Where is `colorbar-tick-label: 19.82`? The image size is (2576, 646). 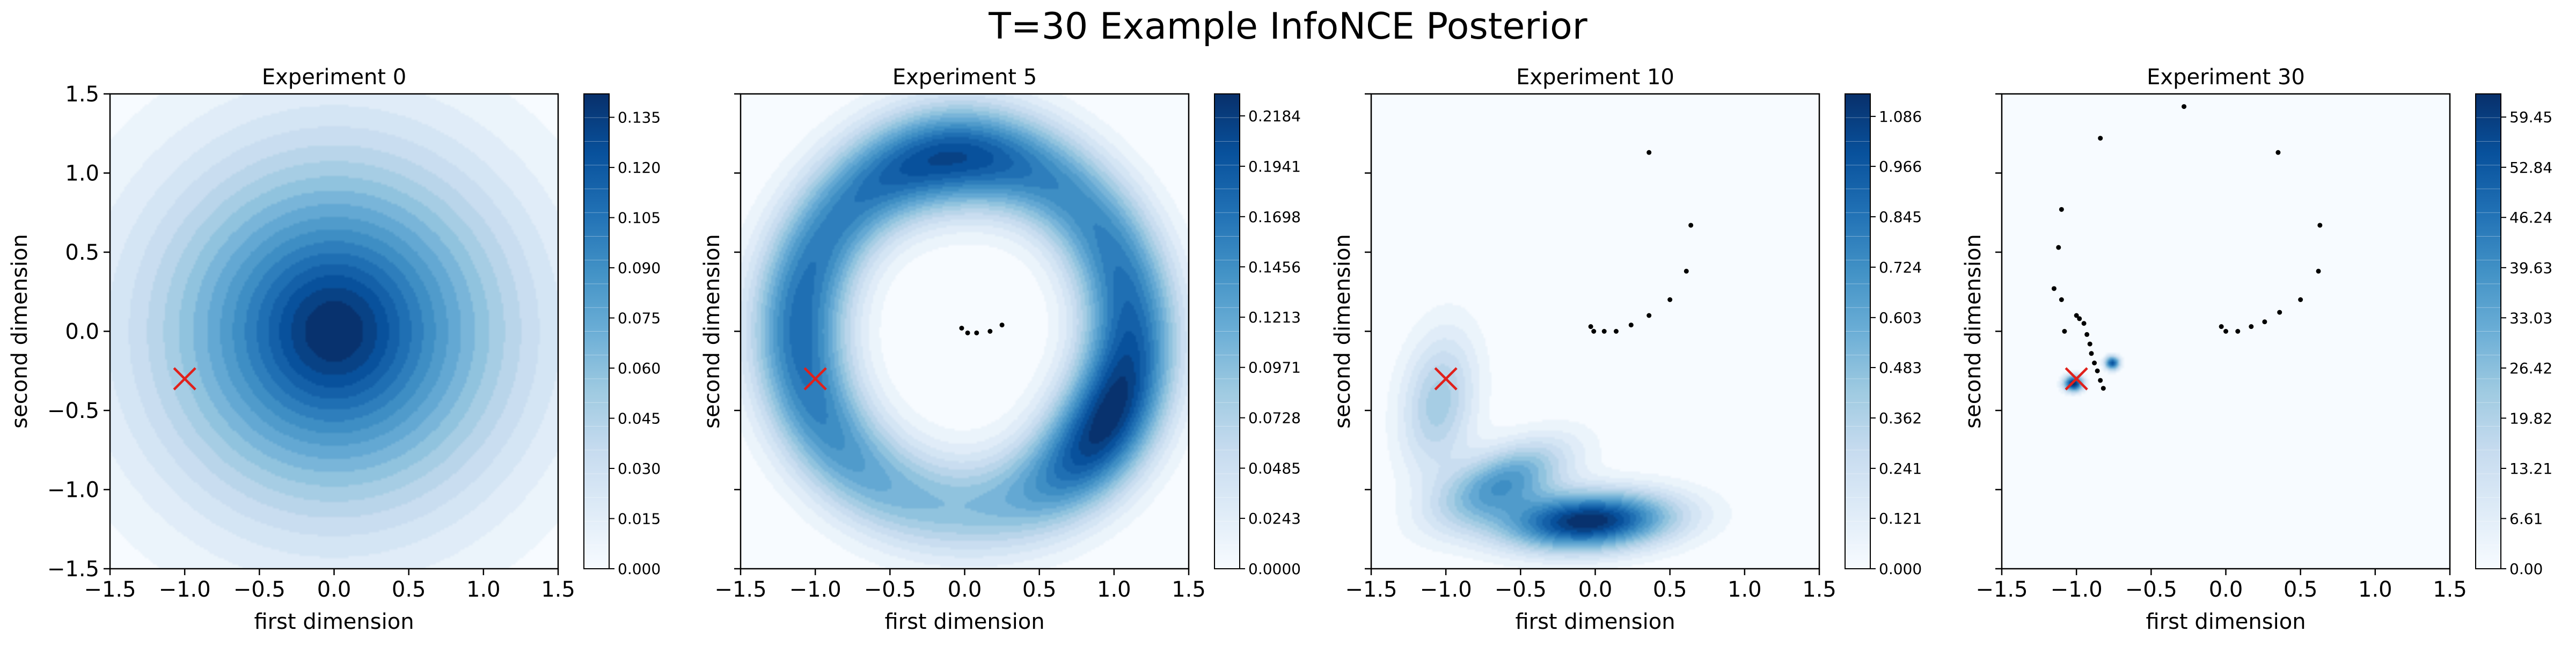 colorbar-tick-label: 19.82 is located at coordinates (2530, 418).